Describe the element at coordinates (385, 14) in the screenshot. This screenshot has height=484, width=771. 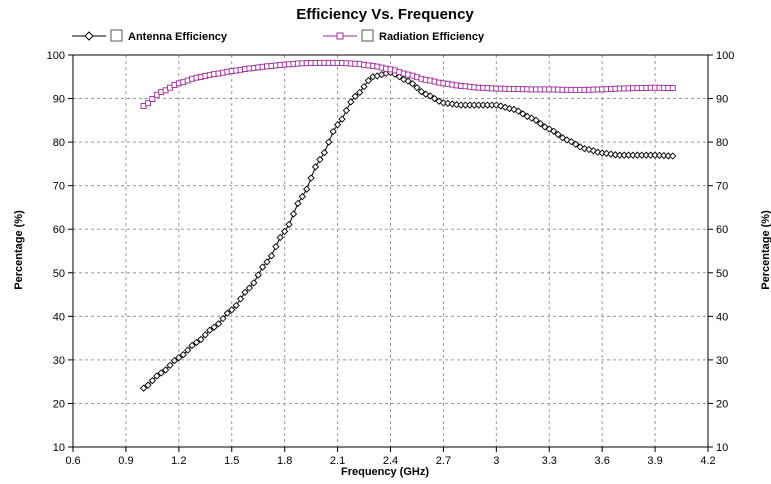
I see `chart-title: Efficiency Vs. Frequency` at that location.